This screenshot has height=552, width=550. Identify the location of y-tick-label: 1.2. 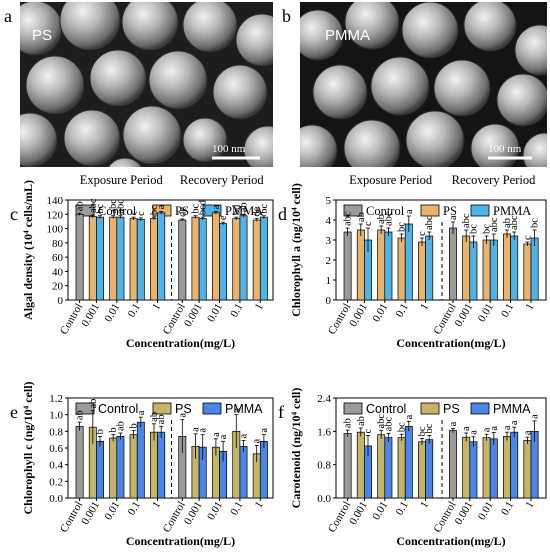
(56, 399).